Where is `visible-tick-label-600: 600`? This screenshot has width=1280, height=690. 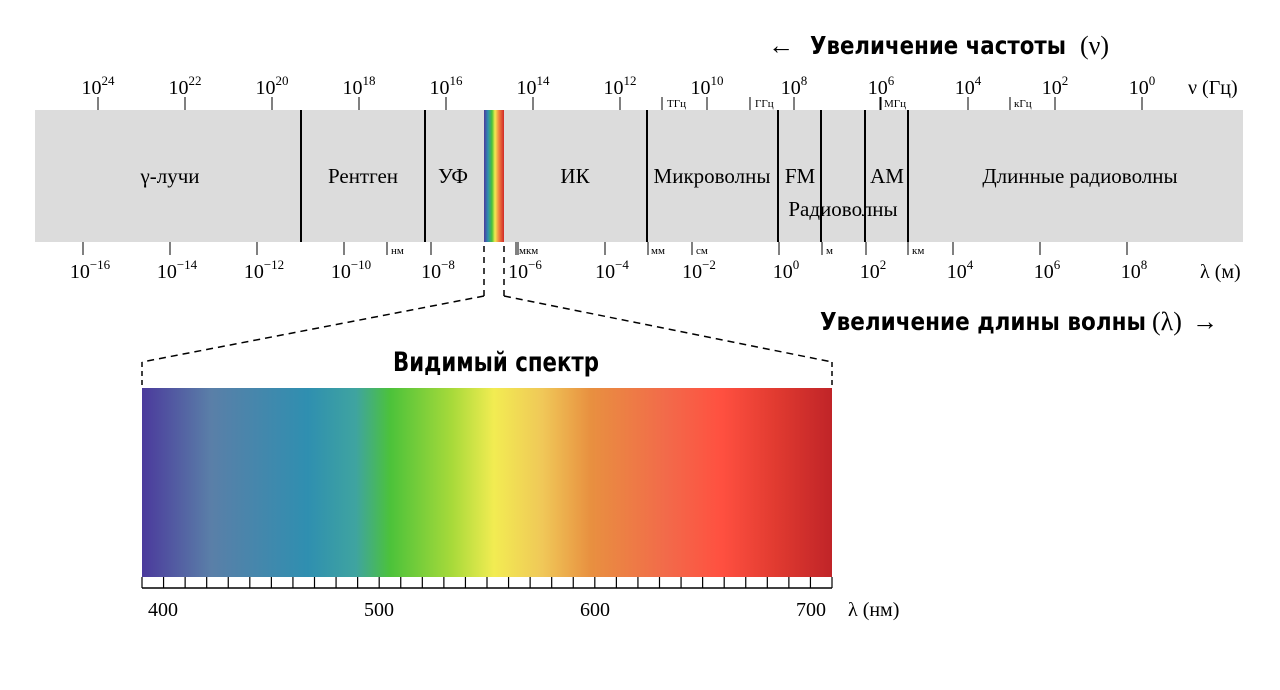 visible-tick-label-600: 600 is located at coordinates (595, 610).